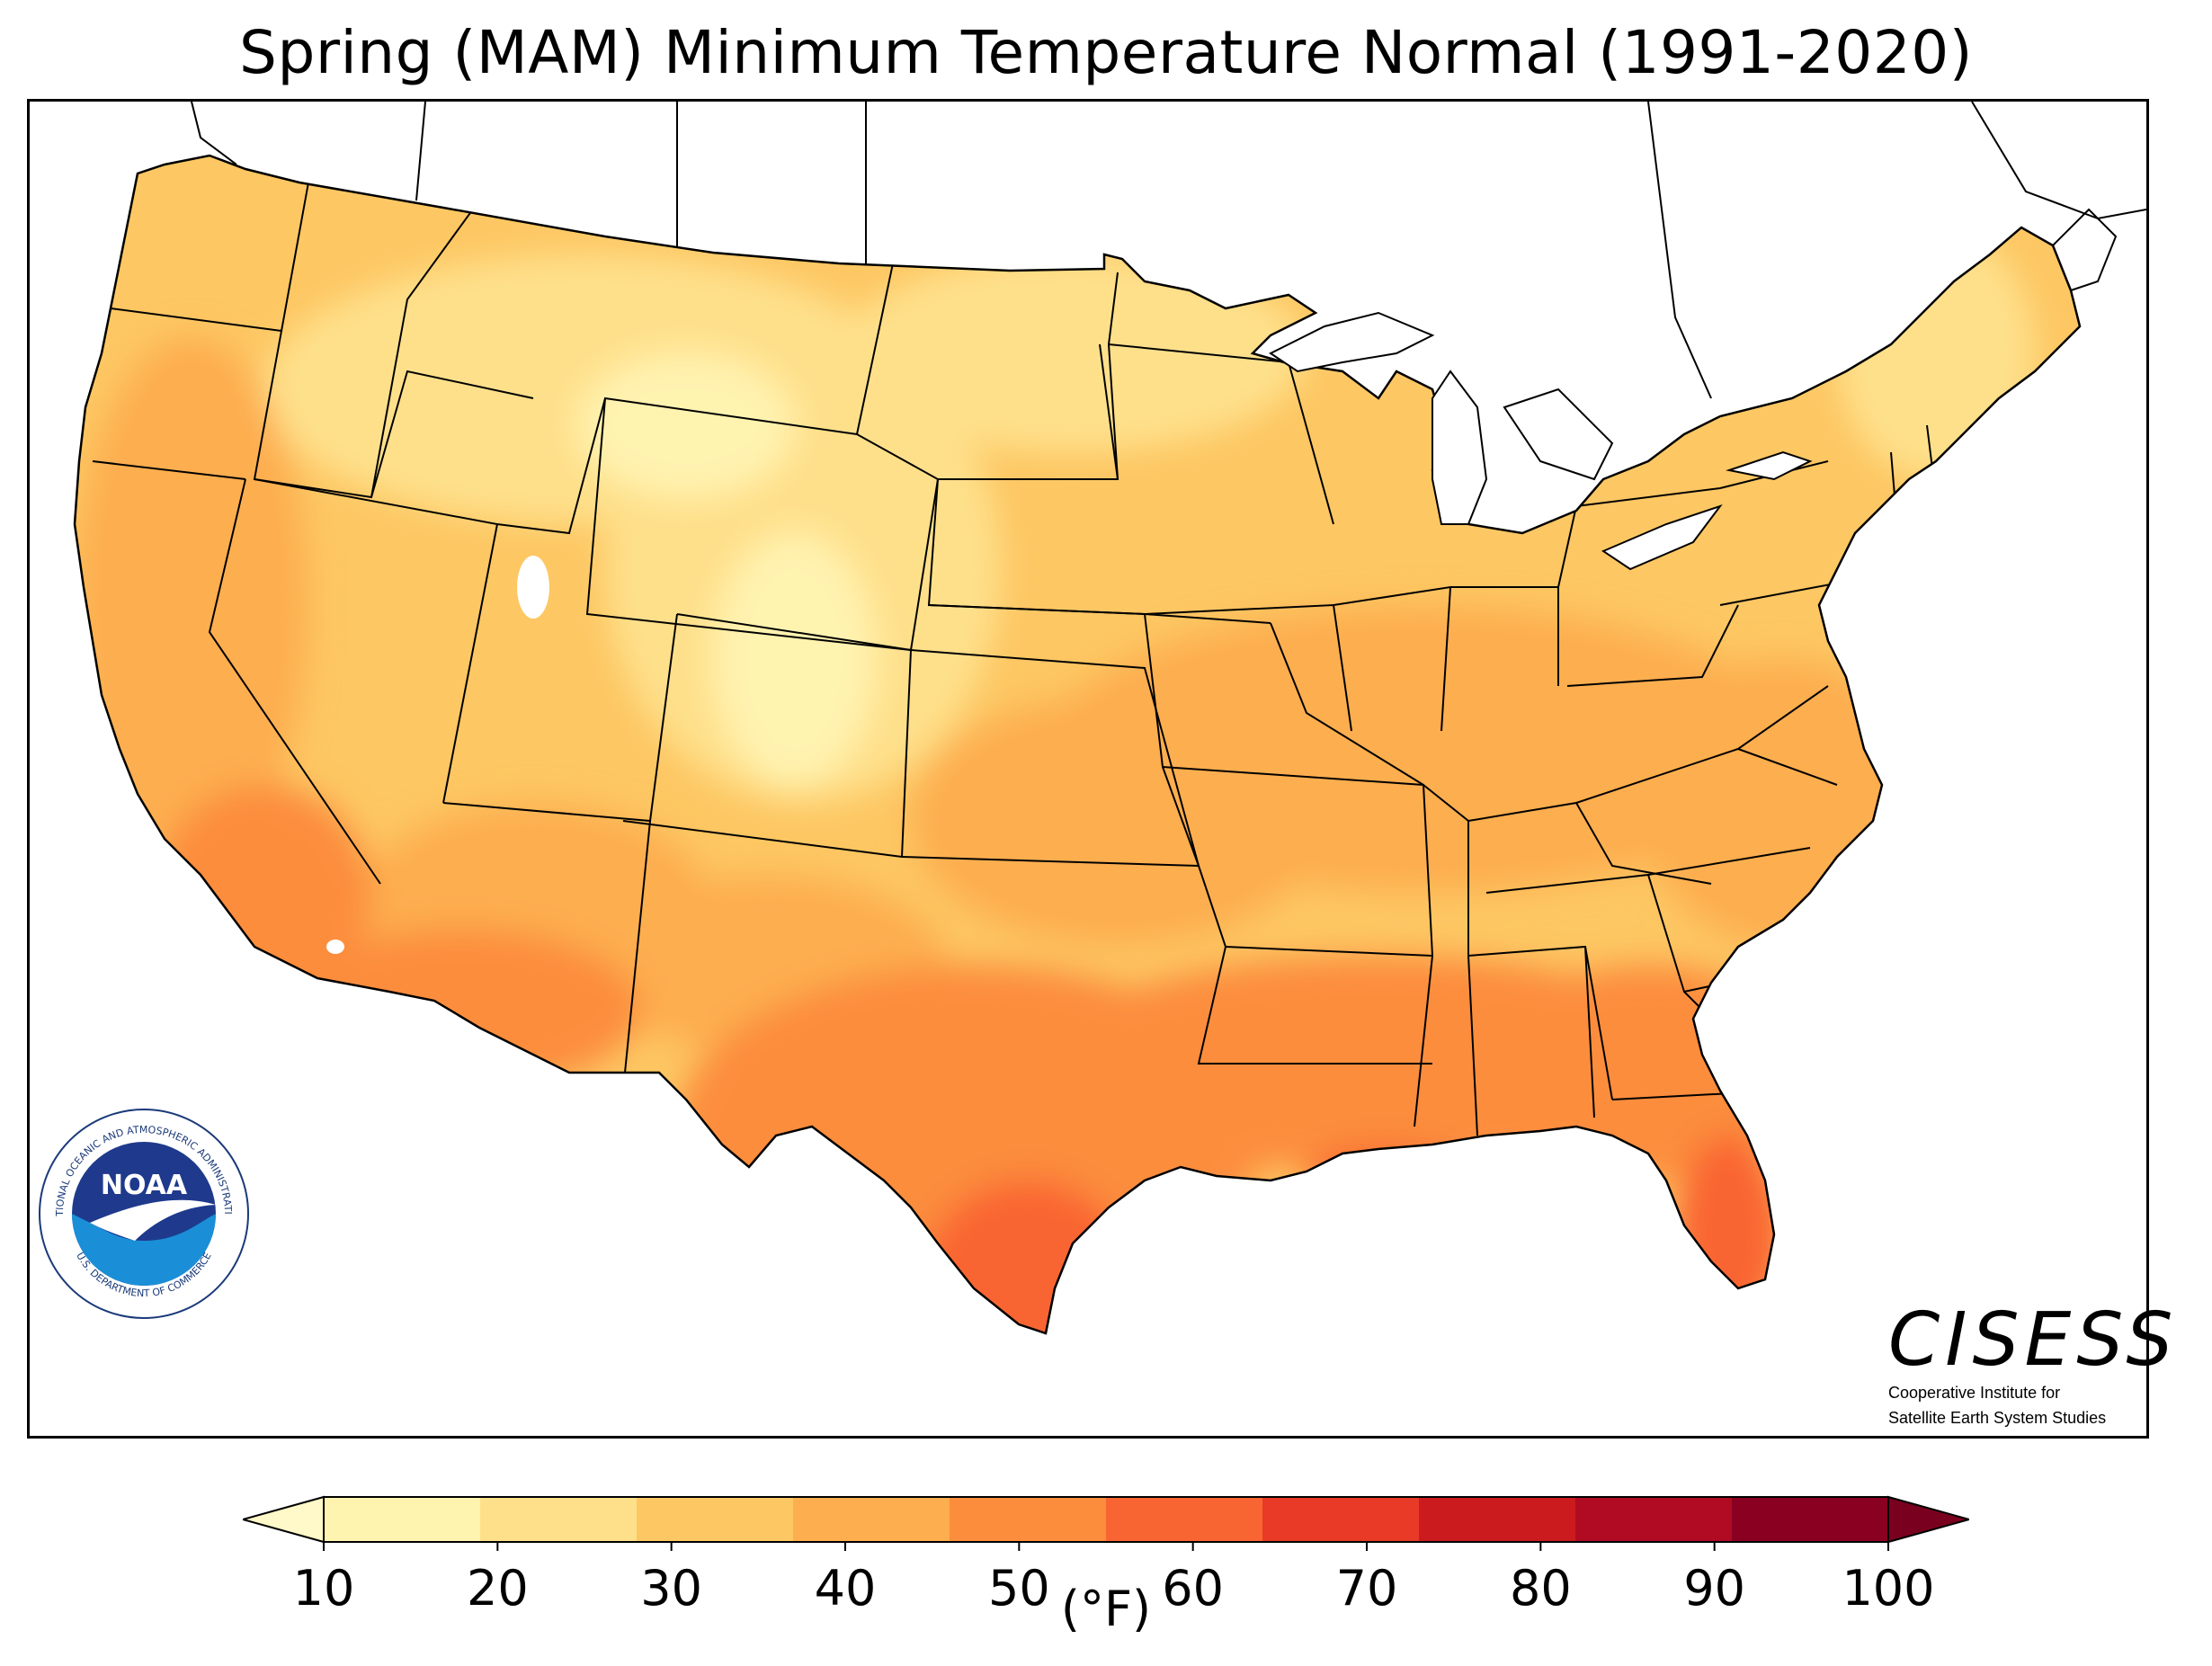 This screenshot has width=2212, height=1666. Describe the element at coordinates (498, 1589) in the screenshot. I see `colorbar-tick-label: 20` at that location.